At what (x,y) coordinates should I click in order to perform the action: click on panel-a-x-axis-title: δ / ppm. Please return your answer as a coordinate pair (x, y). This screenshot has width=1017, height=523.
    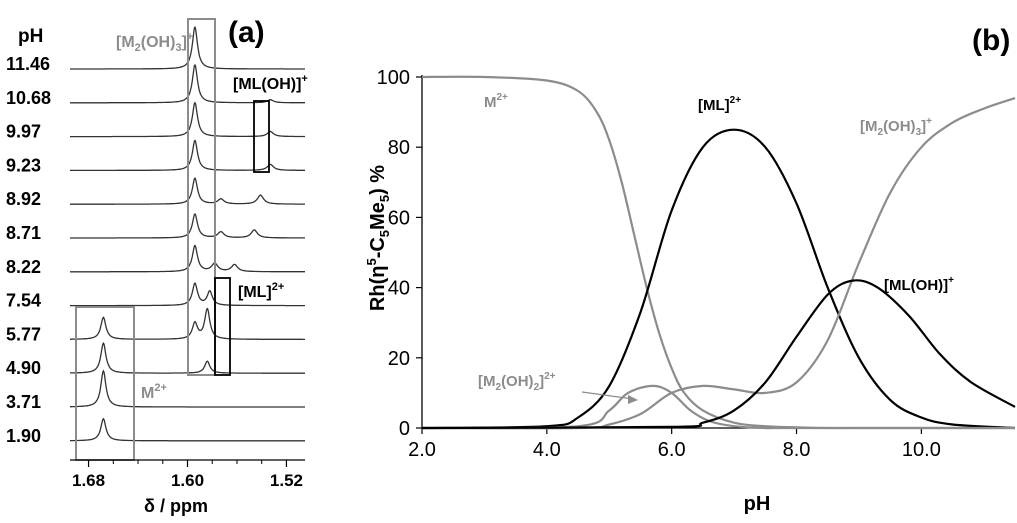
    Looking at the image, I should click on (176, 506).